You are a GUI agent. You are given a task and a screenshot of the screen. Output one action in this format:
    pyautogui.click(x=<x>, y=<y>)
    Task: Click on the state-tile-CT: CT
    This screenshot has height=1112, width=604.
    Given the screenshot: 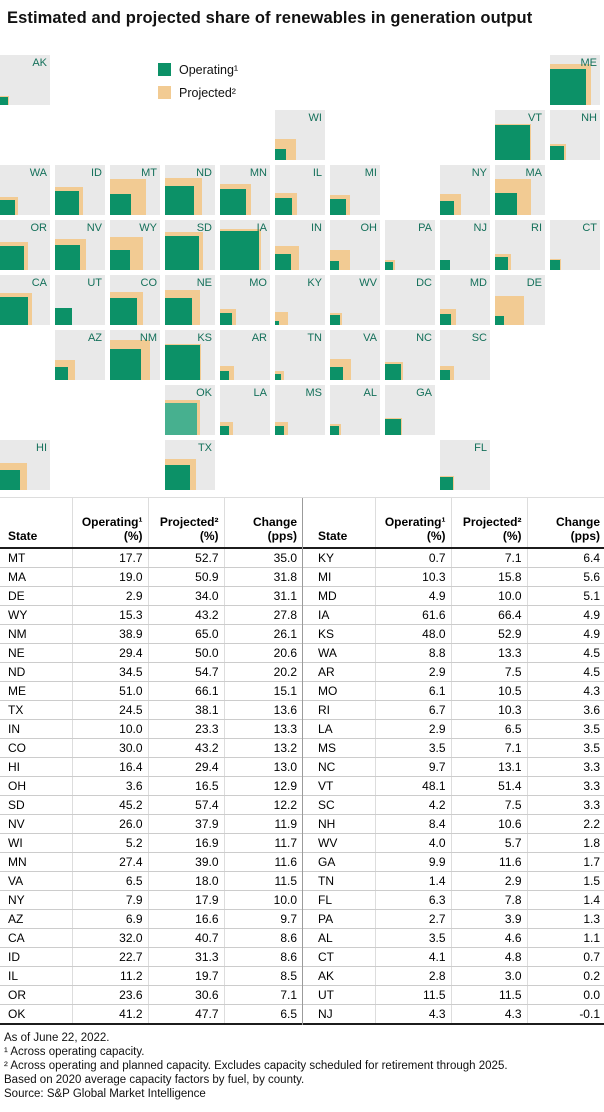 What is the action you would take?
    pyautogui.click(x=575, y=245)
    